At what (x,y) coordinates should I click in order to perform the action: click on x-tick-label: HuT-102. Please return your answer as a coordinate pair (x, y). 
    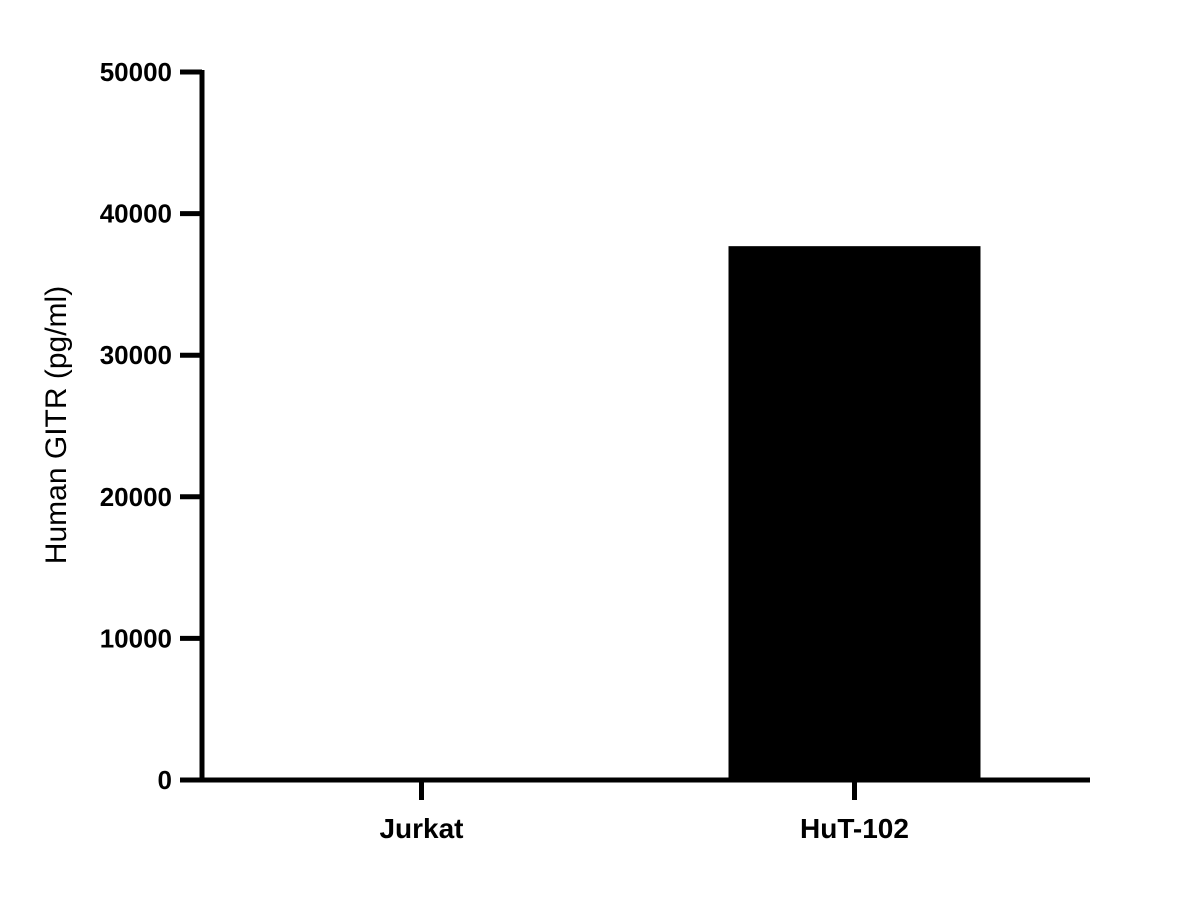
    Looking at the image, I should click on (854, 828).